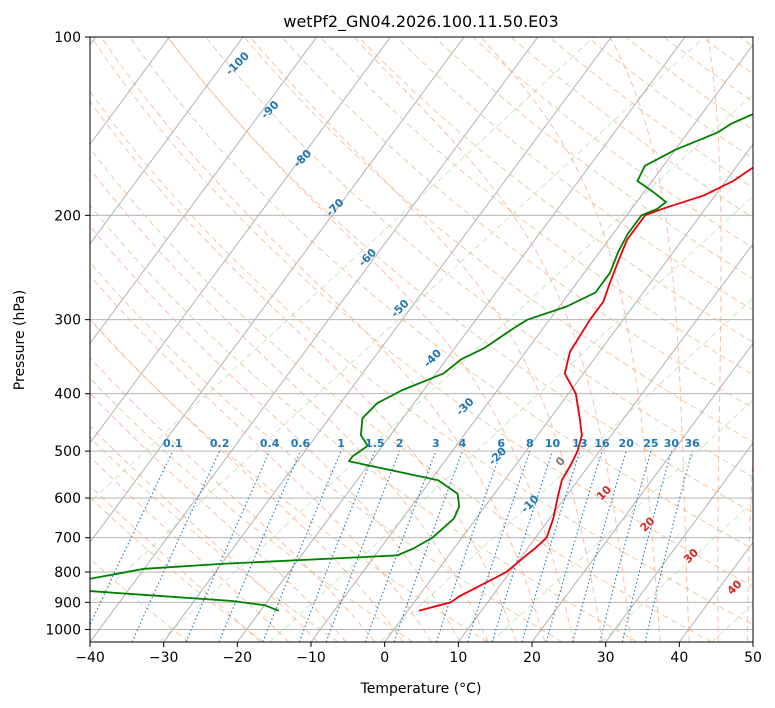 Image resolution: width=775 pixels, height=708 pixels. Describe the element at coordinates (375, 443) in the screenshot. I see `mixing-ratio-label: 1.5` at that location.